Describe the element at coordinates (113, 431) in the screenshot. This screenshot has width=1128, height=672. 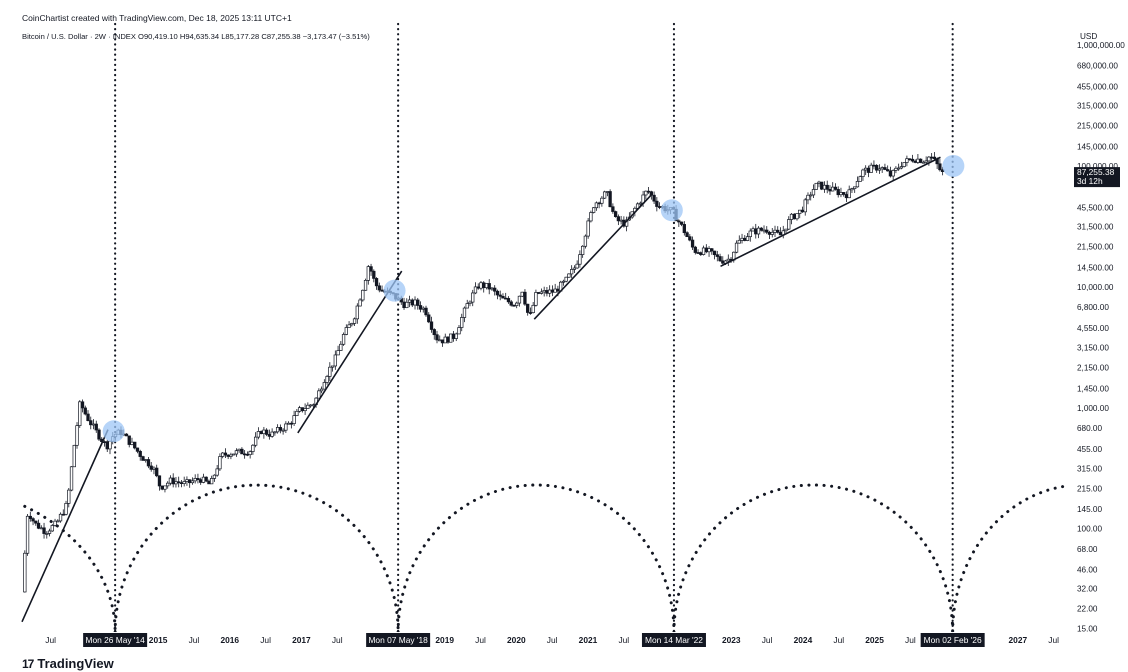
I see `highlight-circle` at that location.